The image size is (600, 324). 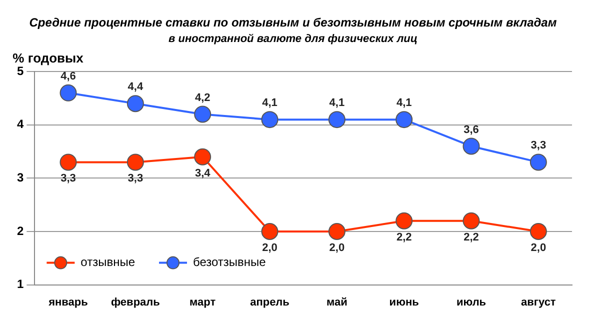 What do you see at coordinates (404, 302) in the screenshot?
I see `x-tick-label: июнь` at bounding box center [404, 302].